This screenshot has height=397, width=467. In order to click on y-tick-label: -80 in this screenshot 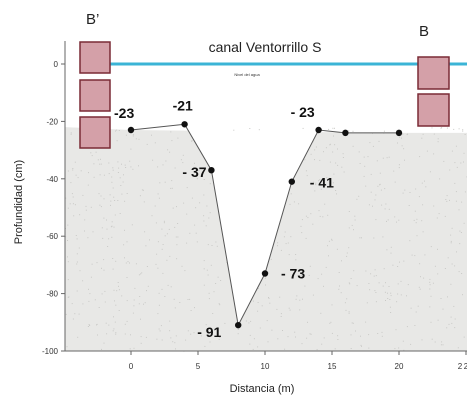, I will do `click(52, 294)`.